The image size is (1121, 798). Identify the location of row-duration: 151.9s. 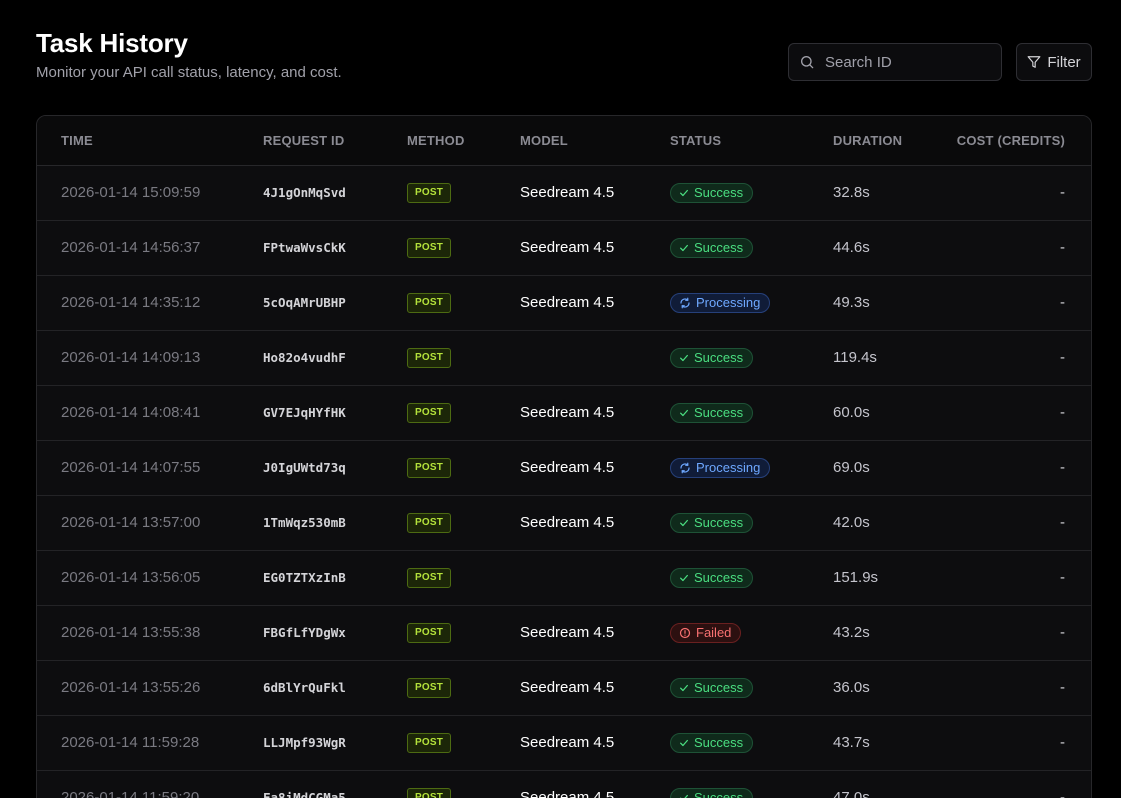
(856, 577).